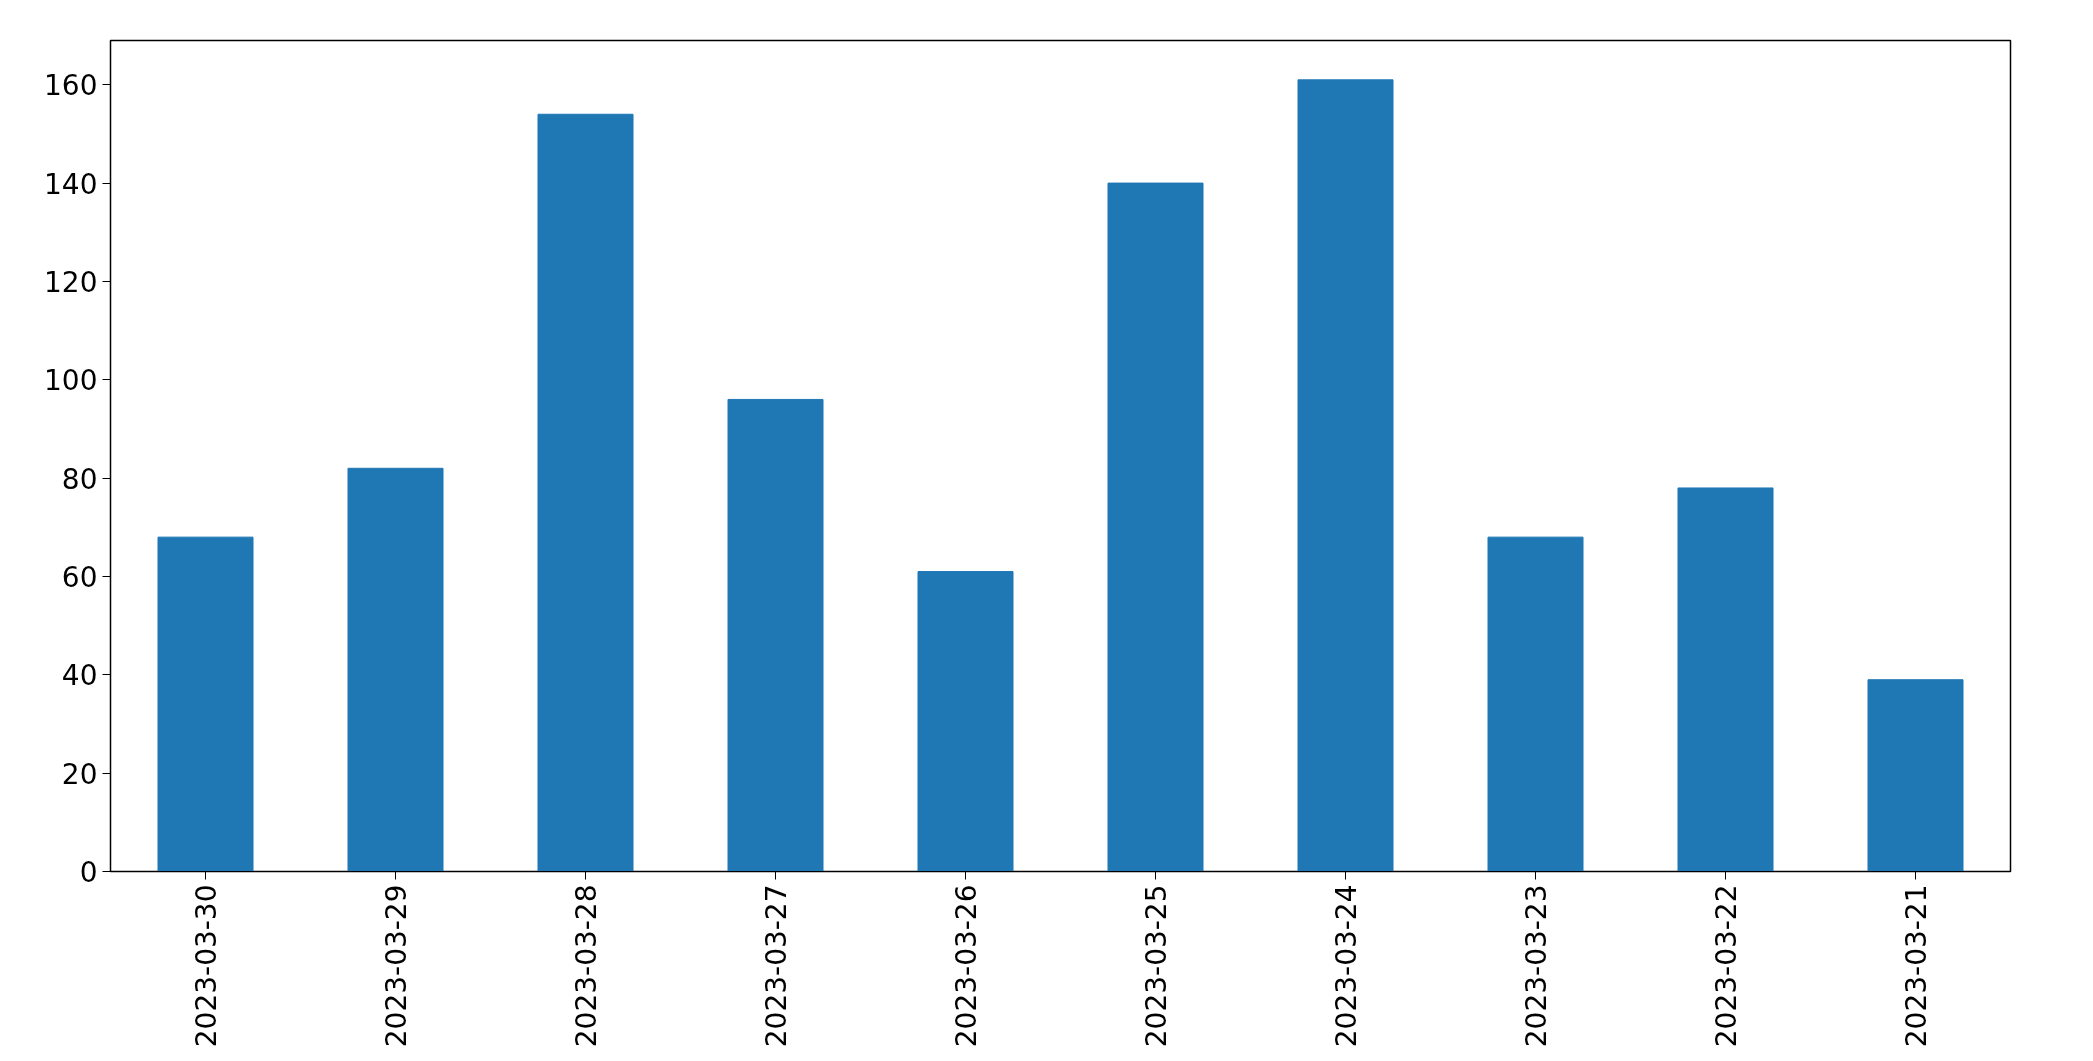  What do you see at coordinates (79, 479) in the screenshot?
I see `y-tick-label: 80` at bounding box center [79, 479].